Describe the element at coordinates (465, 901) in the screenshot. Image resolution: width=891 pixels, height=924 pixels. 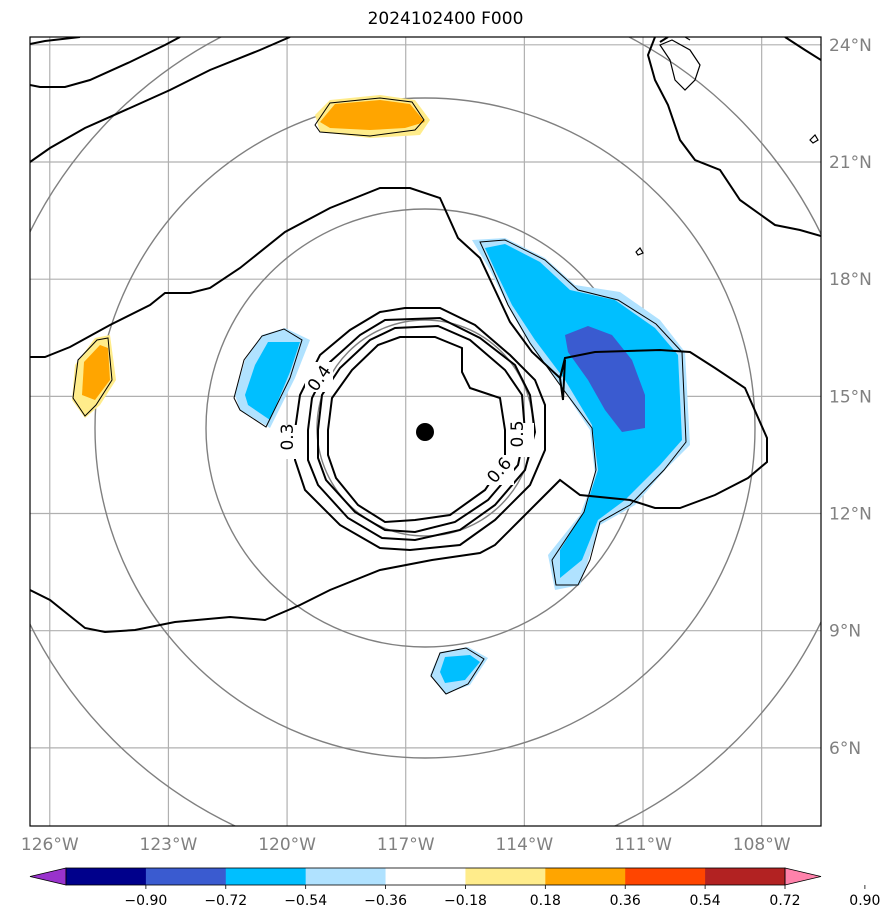
I see `colorbar-label: −0.18` at that location.